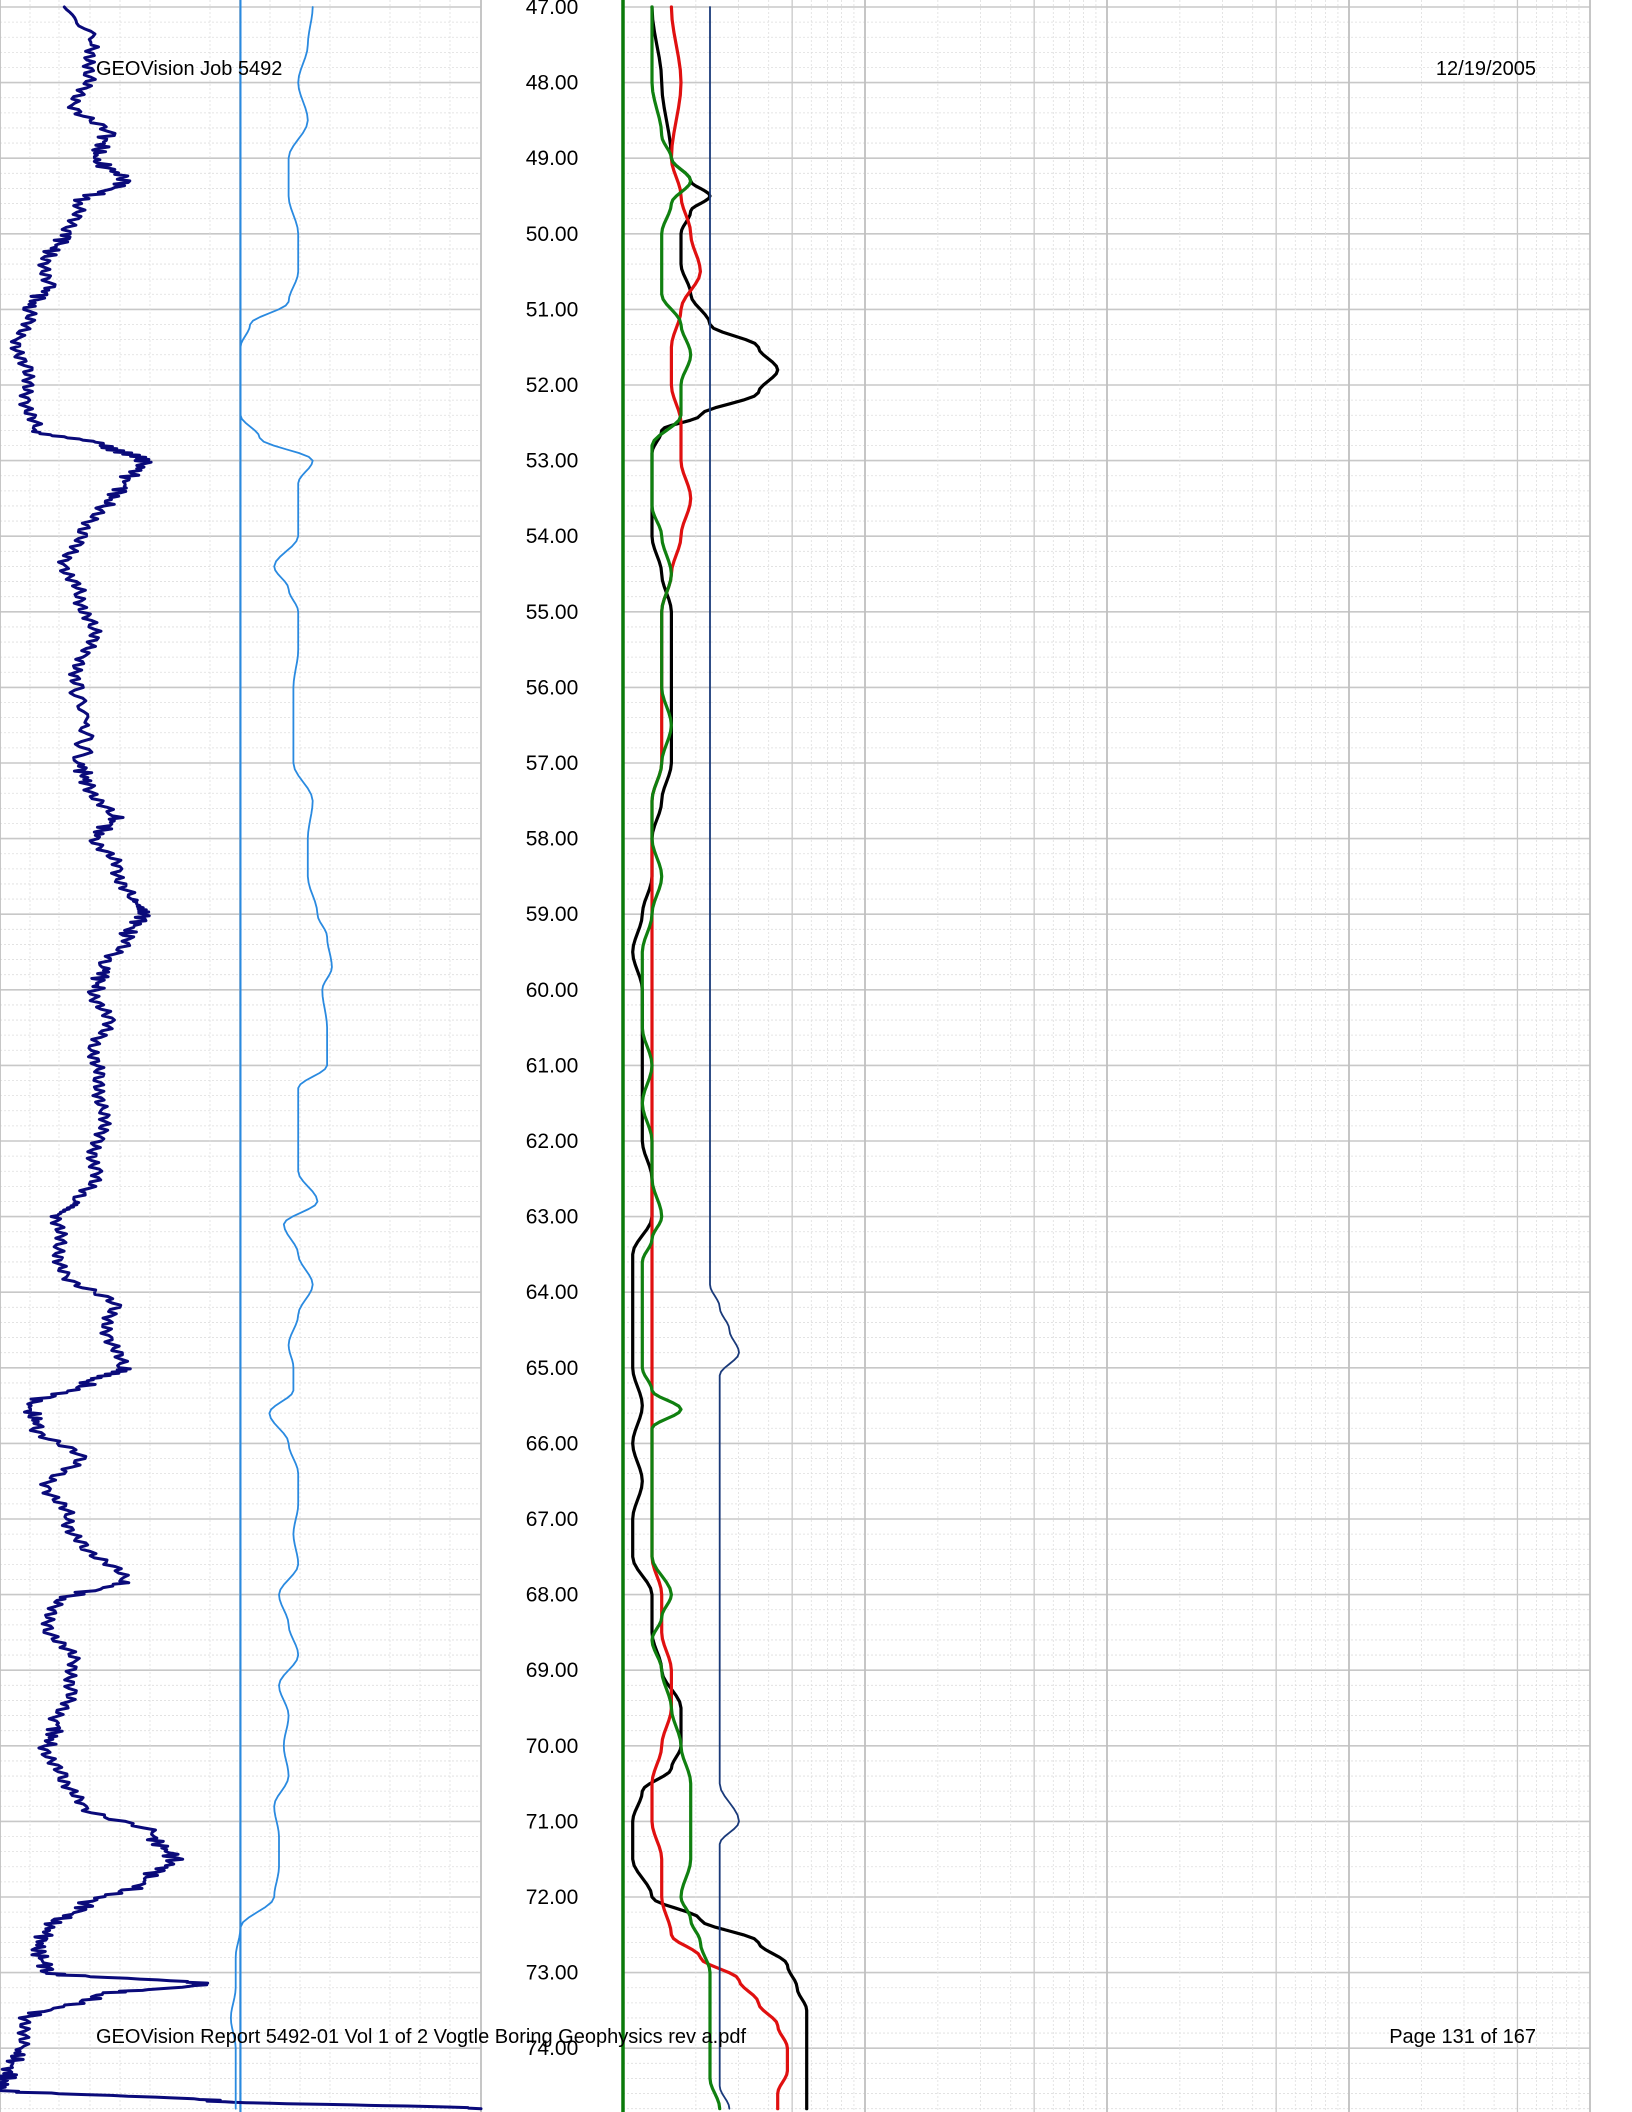 The height and width of the screenshot is (2112, 1632). Describe the element at coordinates (552, 1670) in the screenshot. I see `depth-tick-label: 69.00` at that location.